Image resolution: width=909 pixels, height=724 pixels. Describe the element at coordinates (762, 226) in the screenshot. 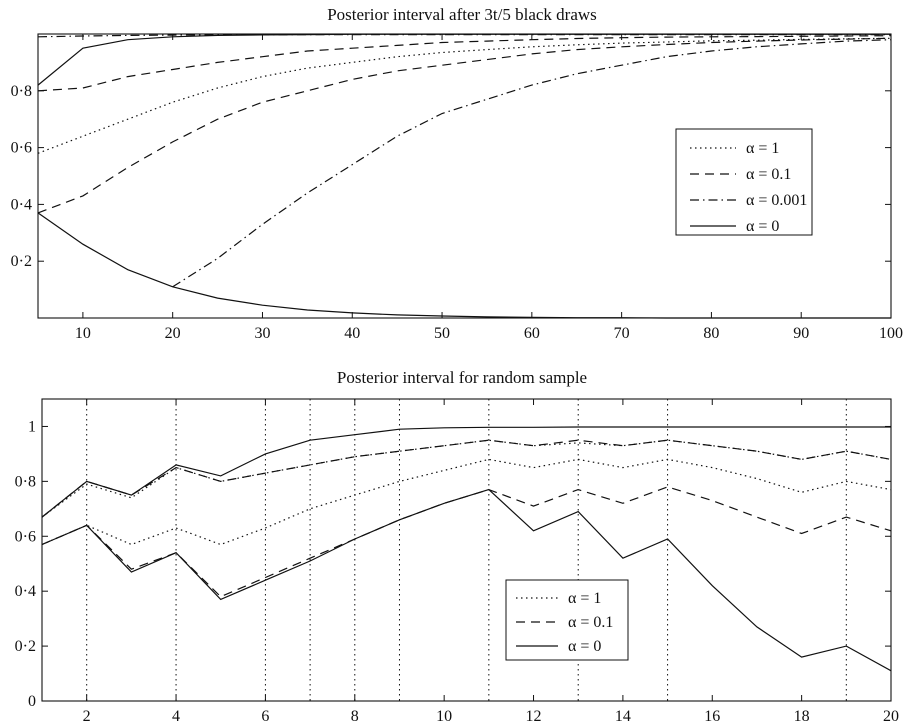

I see `top-legend-label-4: α = 0` at that location.